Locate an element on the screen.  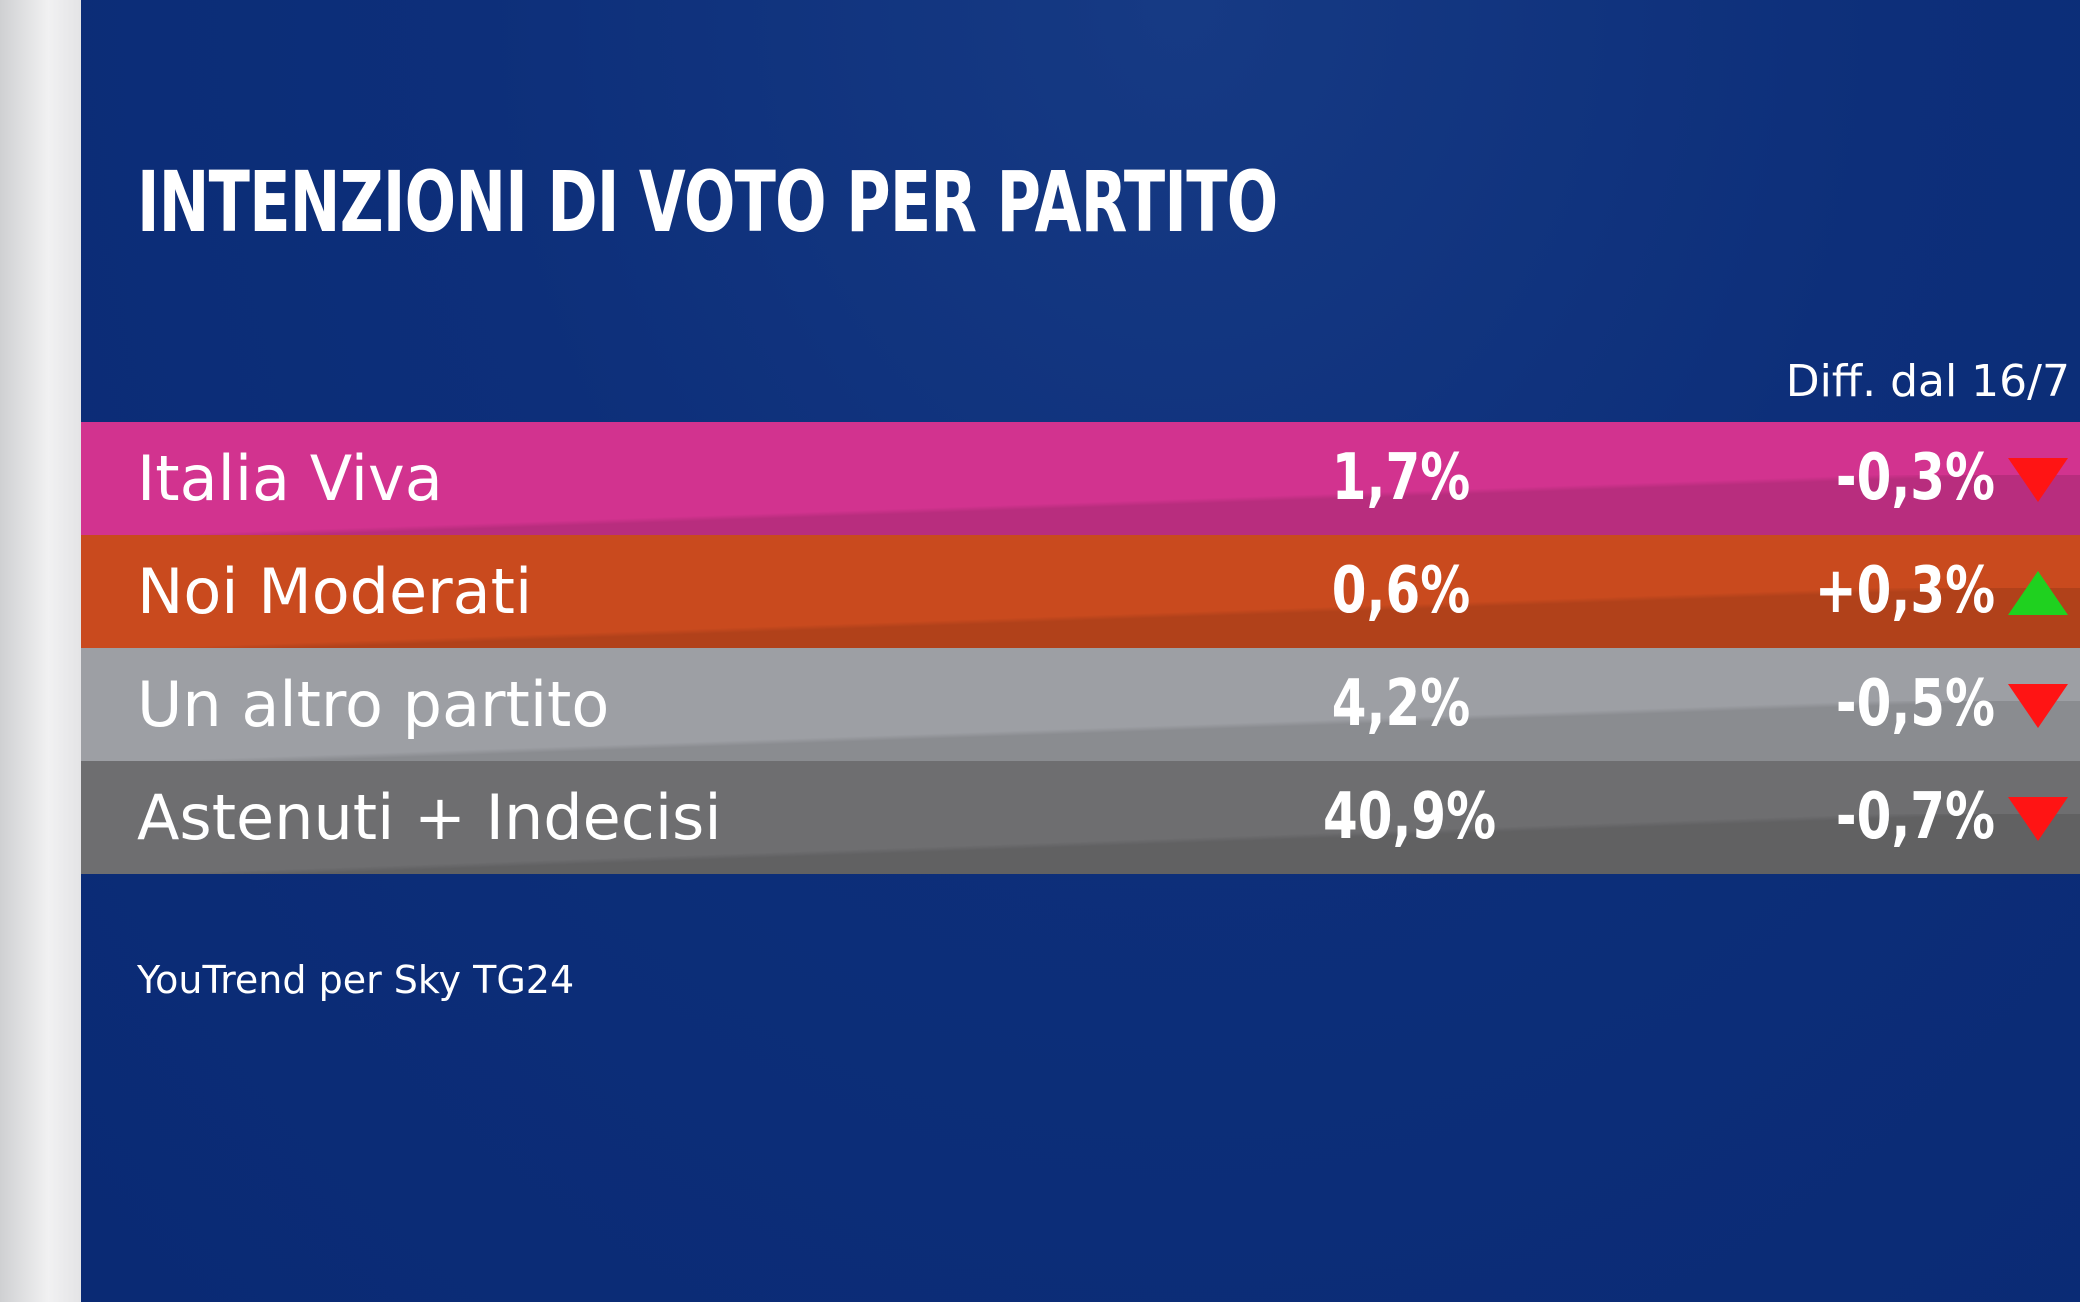
party-value: 4,2% is located at coordinates (1401, 704).